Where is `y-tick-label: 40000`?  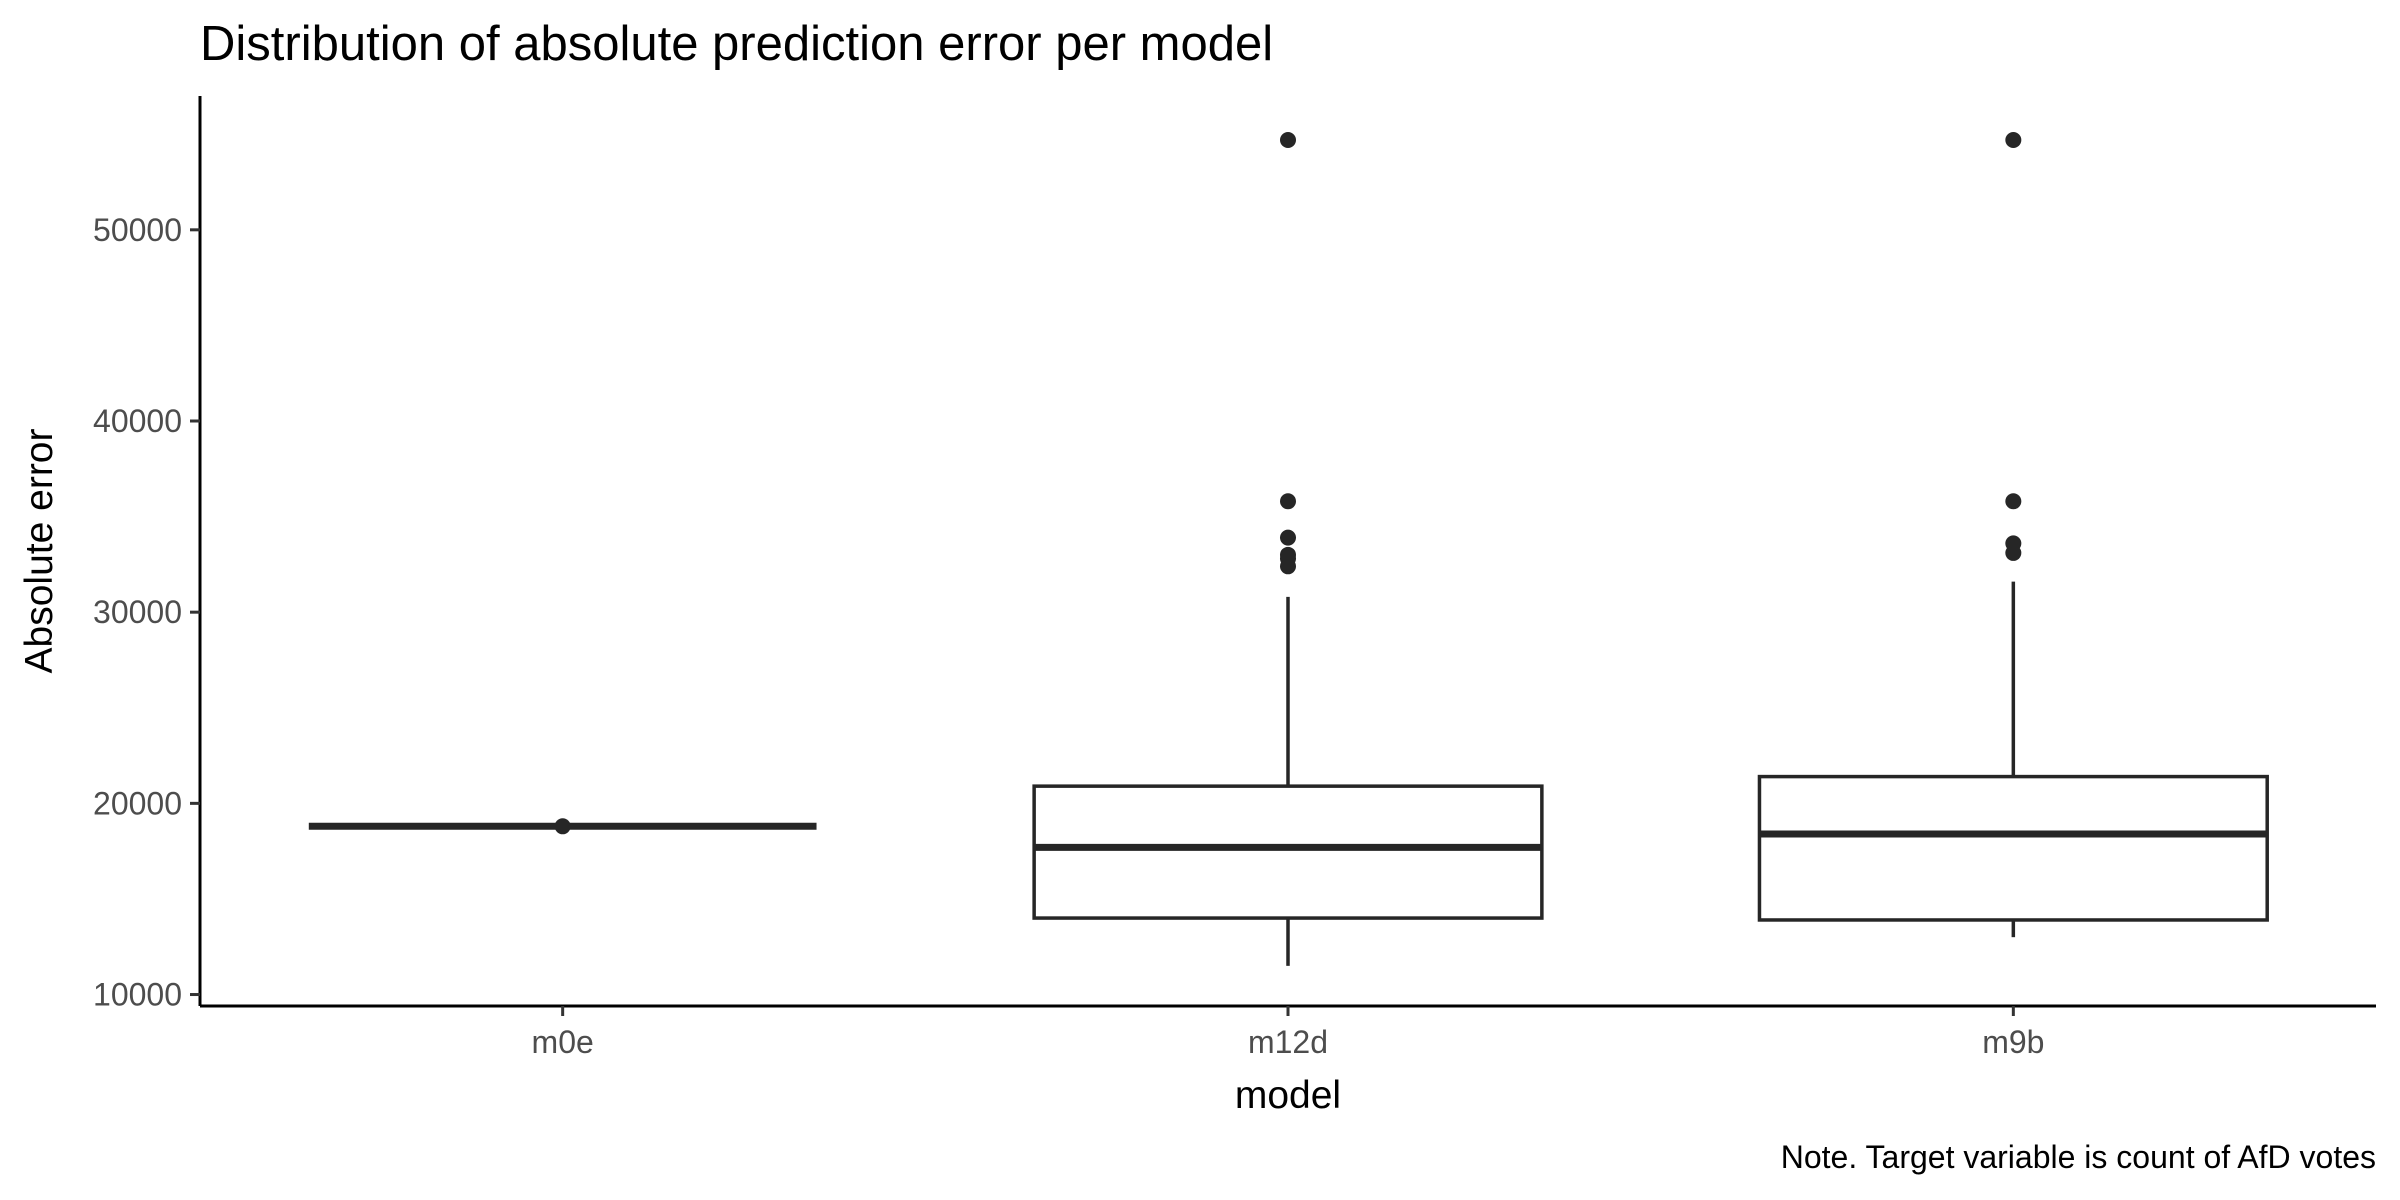 y-tick-label: 40000 is located at coordinates (137, 421).